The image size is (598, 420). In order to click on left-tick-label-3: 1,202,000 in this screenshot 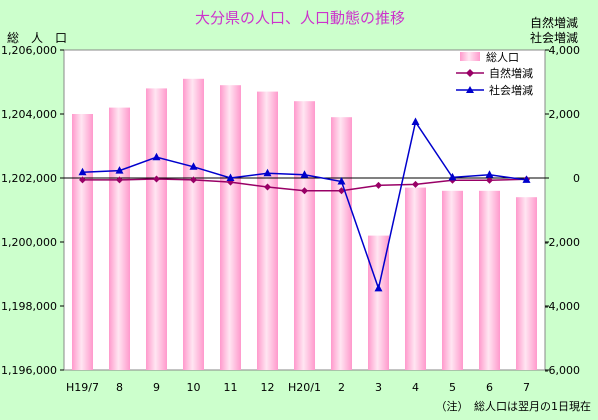, I will do `click(29, 178)`.